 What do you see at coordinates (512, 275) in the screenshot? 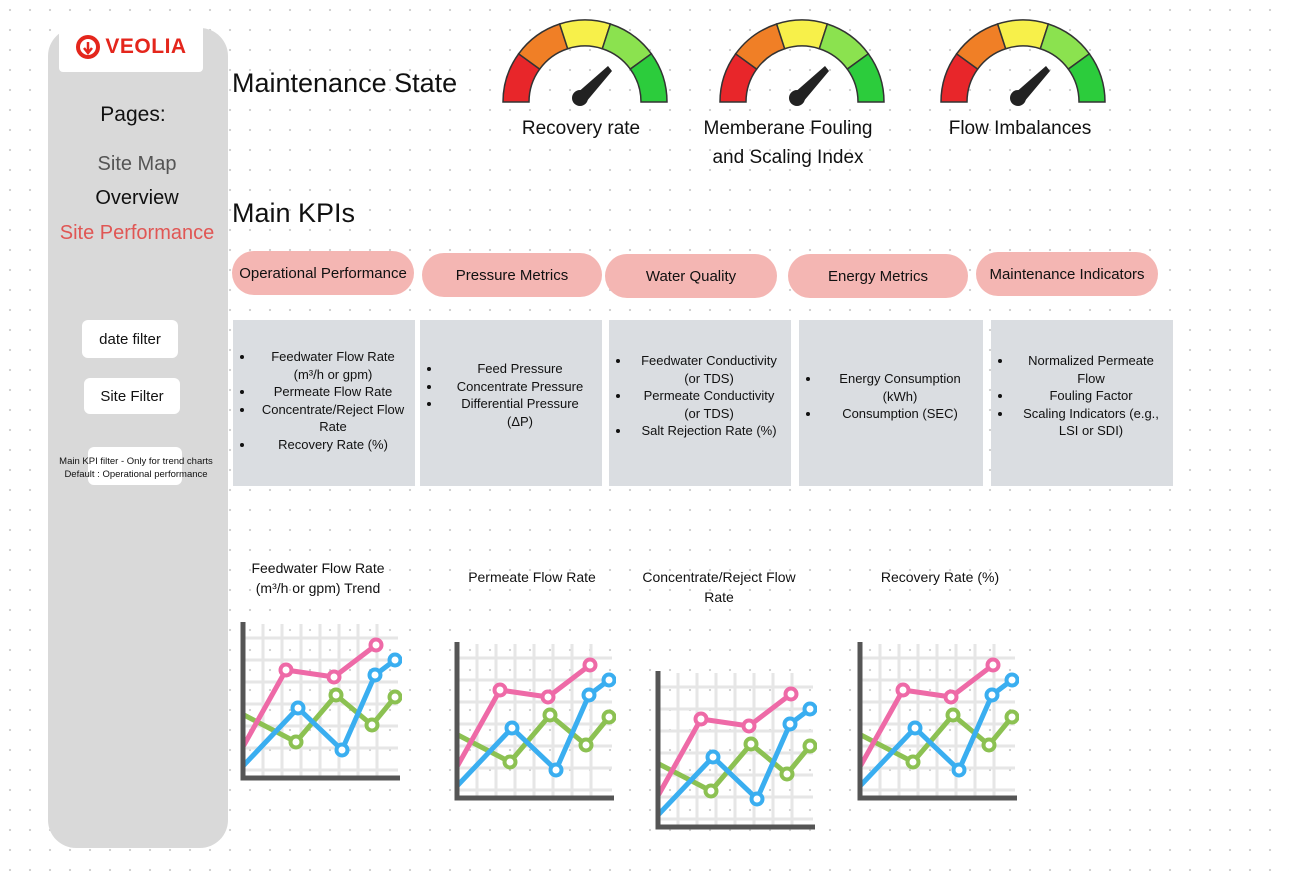
I see `kpi-tab-pressure-metrics: Pressure Metrics` at bounding box center [512, 275].